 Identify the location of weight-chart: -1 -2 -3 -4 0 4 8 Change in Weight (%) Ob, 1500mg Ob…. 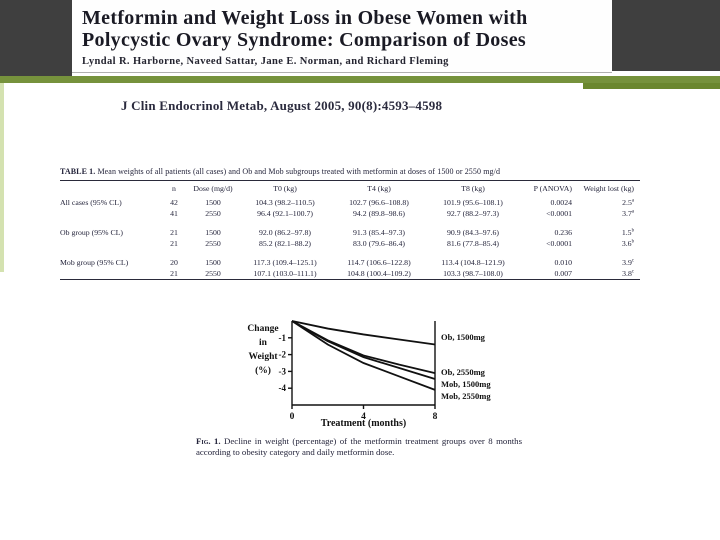
(369, 374).